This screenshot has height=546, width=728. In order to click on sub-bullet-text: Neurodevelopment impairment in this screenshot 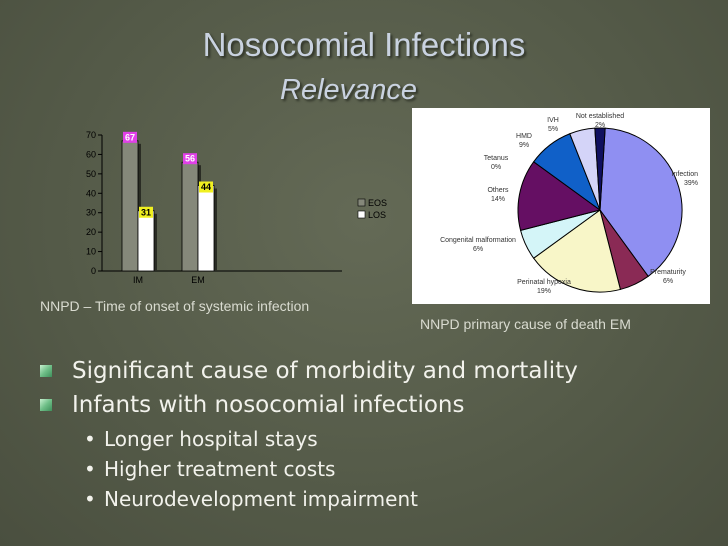, I will do `click(261, 499)`.